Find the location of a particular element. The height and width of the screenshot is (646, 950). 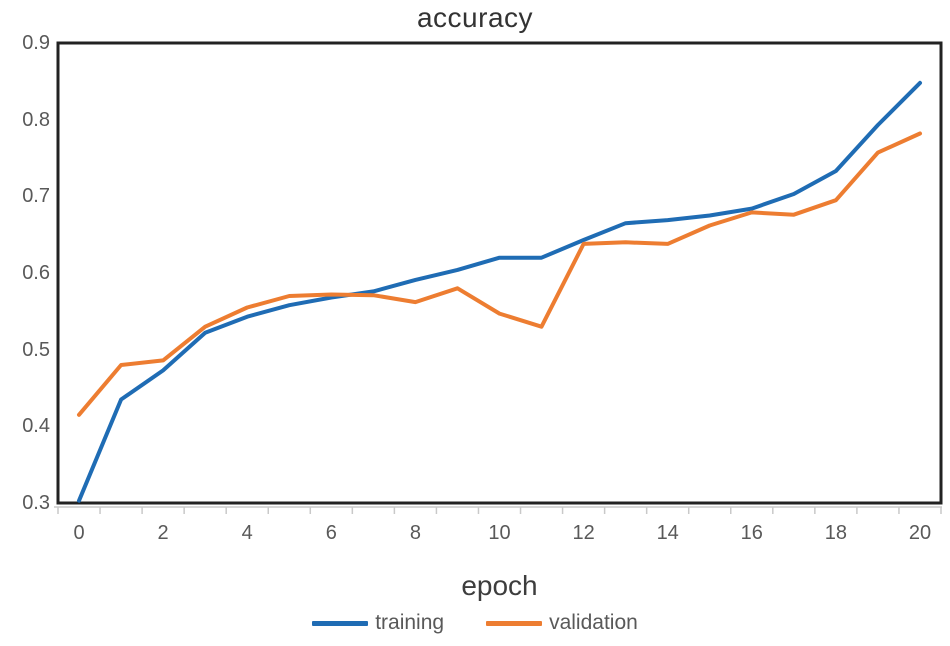

x-tick-label: 4 is located at coordinates (247, 533).